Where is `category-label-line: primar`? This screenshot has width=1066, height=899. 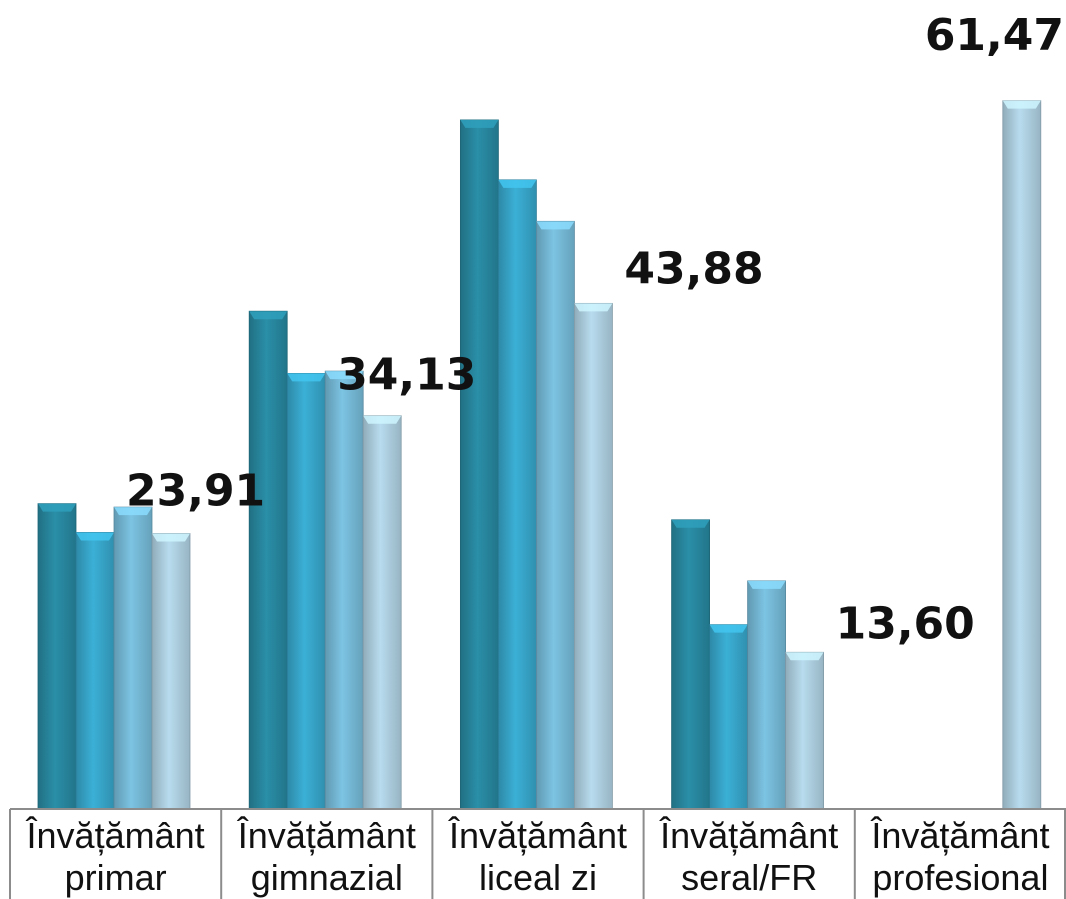
category-label-line: primar is located at coordinates (116, 877).